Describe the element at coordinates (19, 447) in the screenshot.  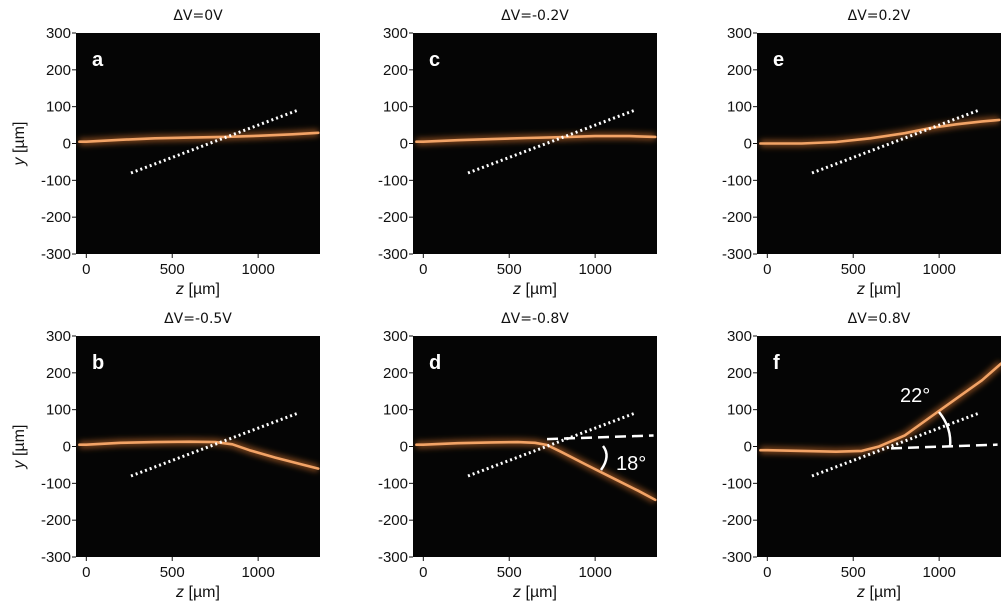
I see `y-axis-label-b: y [µm]` at that location.